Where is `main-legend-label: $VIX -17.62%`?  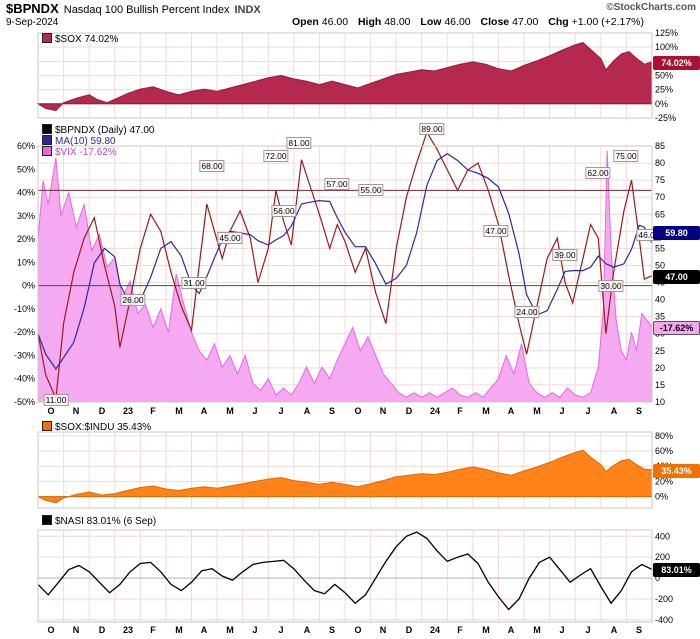 main-legend-label: $VIX -17.62% is located at coordinates (86, 152).